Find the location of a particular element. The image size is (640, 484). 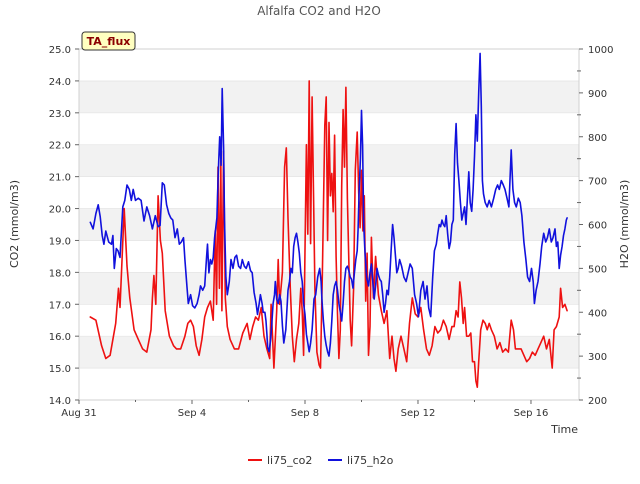

chart-title: Alfalfa CO2 and H2O is located at coordinates (319, 11).